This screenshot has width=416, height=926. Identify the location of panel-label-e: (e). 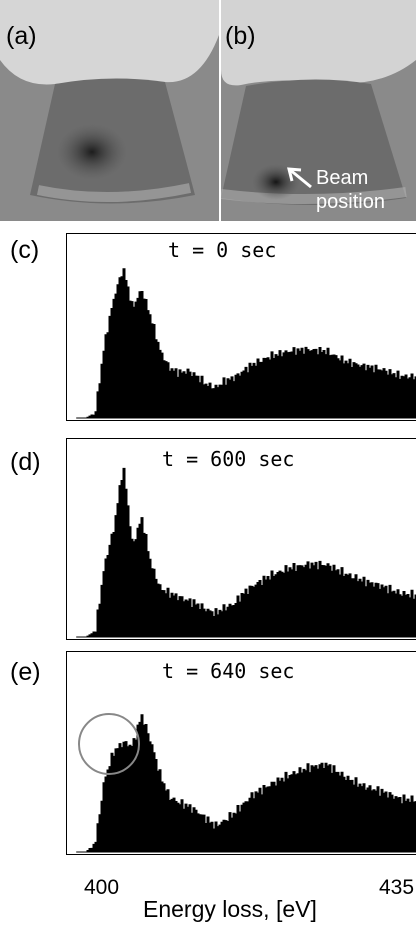
(25, 672).